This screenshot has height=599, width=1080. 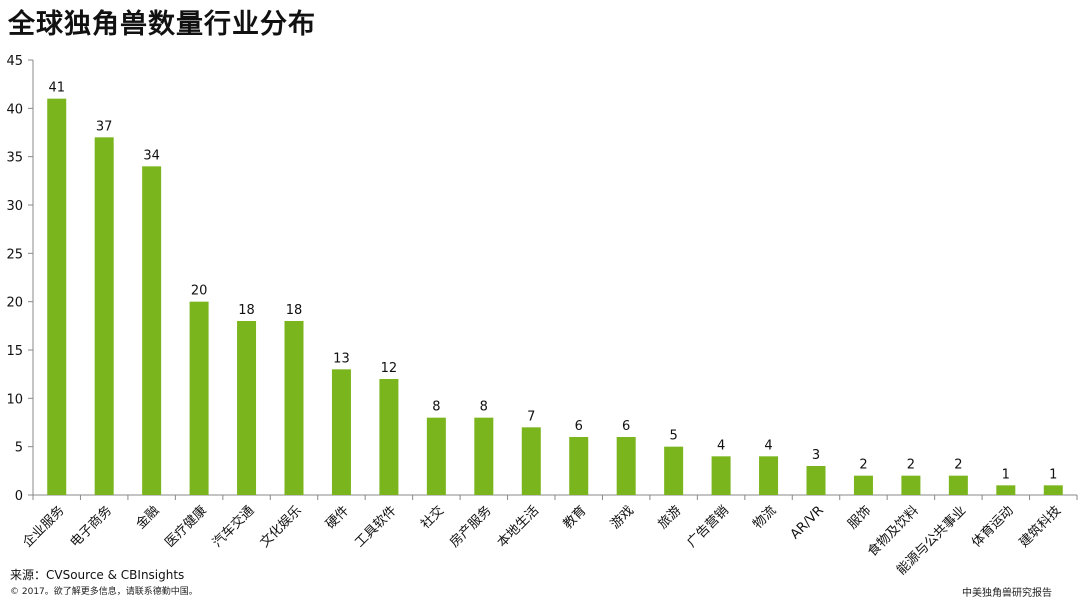 What do you see at coordinates (104, 592) in the screenshot?
I see `copyright-note: © 2017。欲了解更多信息，请联系德勤中国。` at bounding box center [104, 592].